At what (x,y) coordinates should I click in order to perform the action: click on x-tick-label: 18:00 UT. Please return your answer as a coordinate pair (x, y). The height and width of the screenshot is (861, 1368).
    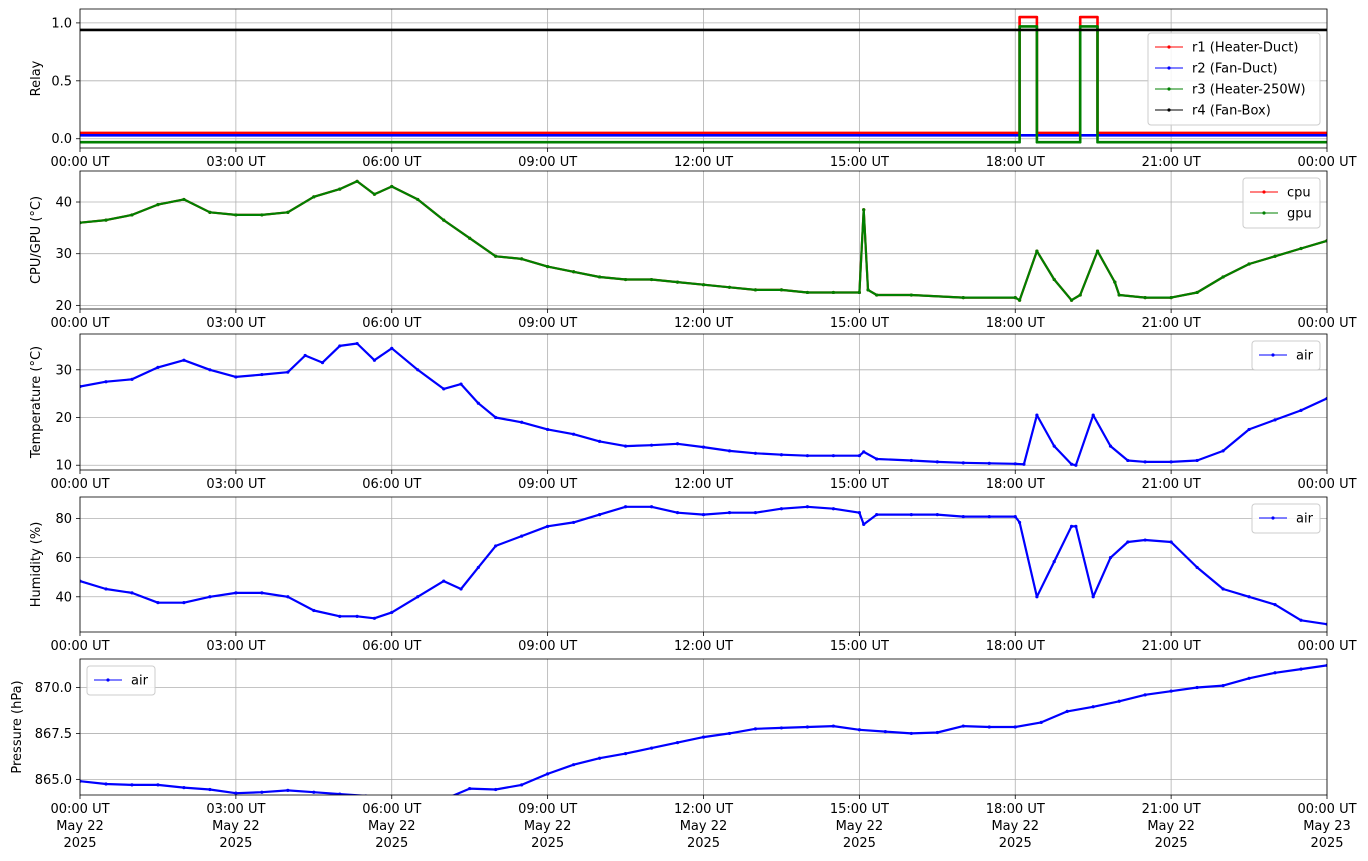
    Looking at the image, I should click on (1015, 646).